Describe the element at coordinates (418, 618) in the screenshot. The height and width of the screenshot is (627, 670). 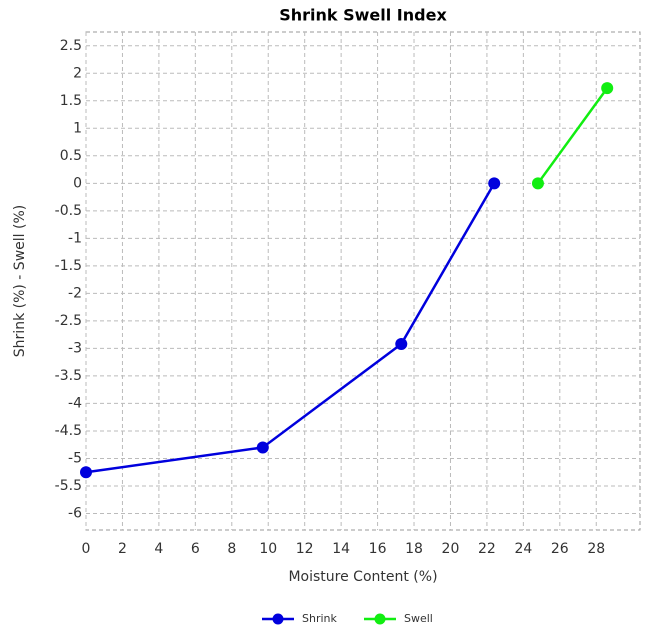
I see `legend-label: Swell` at that location.